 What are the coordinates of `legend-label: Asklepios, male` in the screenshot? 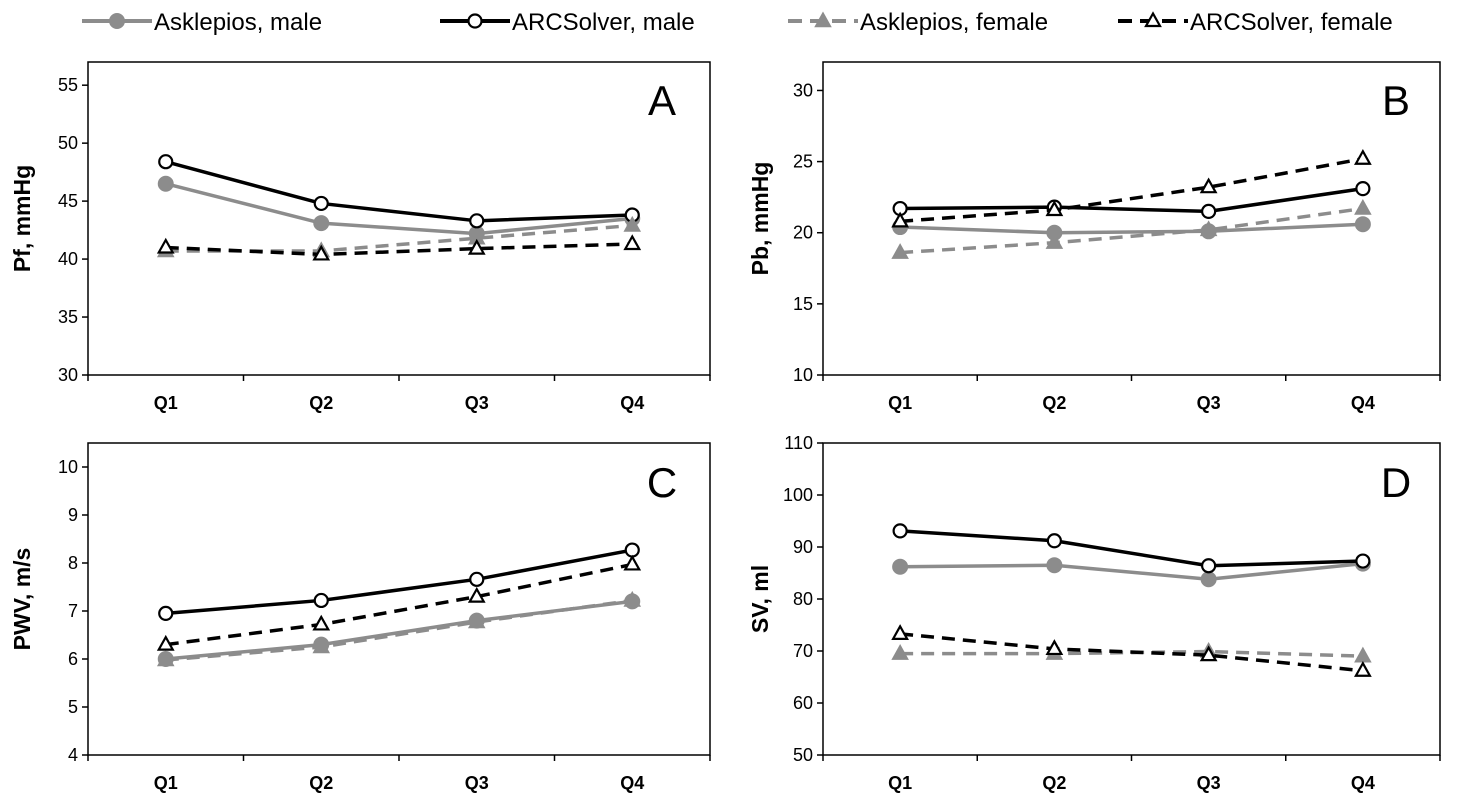 It's located at (238, 22).